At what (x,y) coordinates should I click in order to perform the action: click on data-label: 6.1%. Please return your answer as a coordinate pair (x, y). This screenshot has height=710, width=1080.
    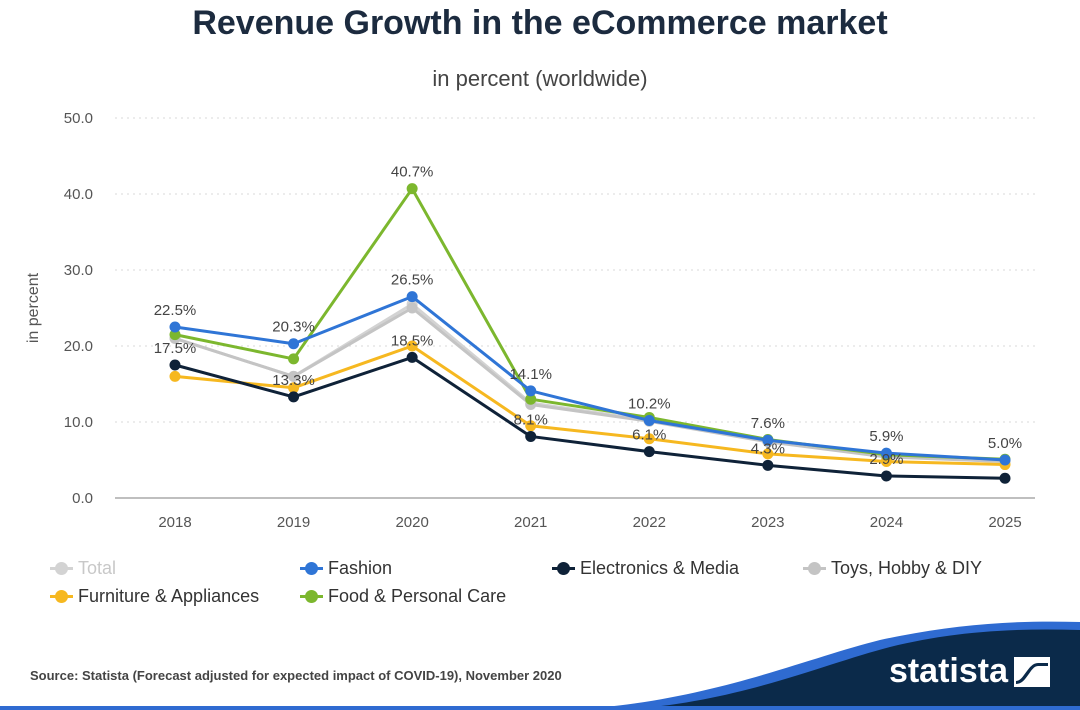
    Looking at the image, I should click on (649, 435).